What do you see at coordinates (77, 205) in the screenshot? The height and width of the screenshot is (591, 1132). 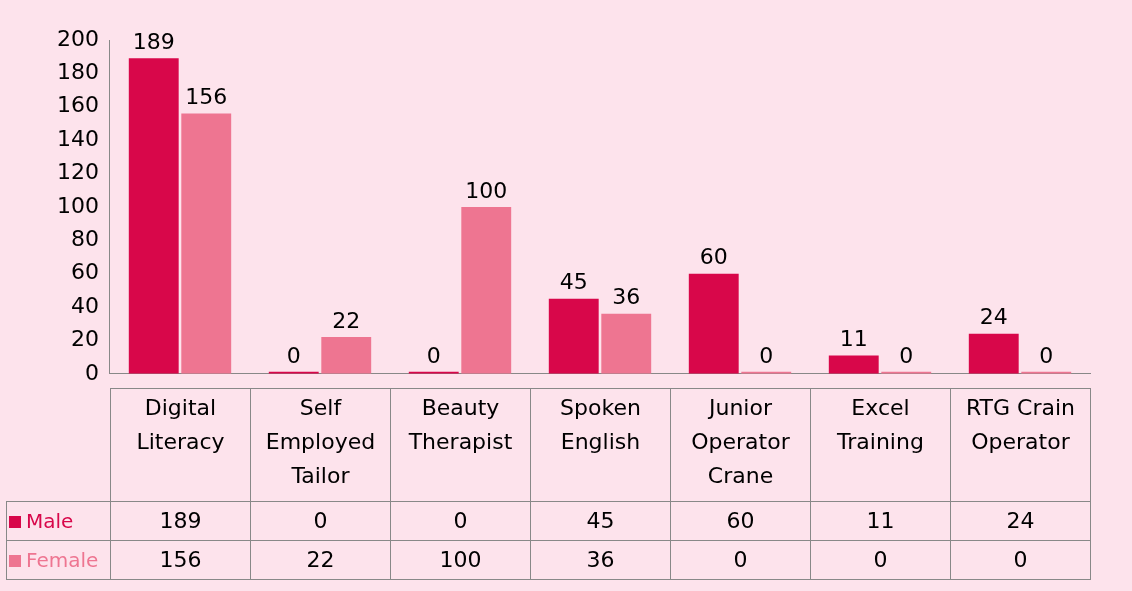 I see `y-tick-label: 100` at bounding box center [77, 205].